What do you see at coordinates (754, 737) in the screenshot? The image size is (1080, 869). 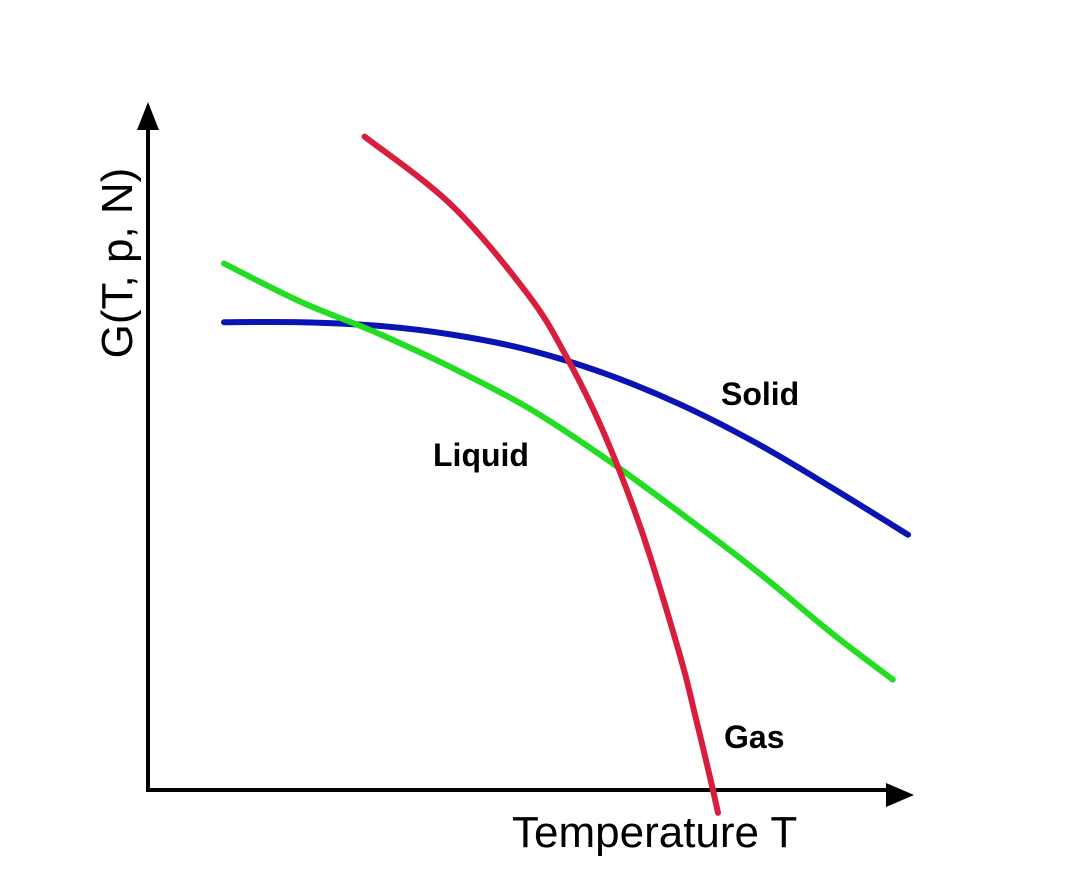 I see `series-label-gas: Gas` at bounding box center [754, 737].